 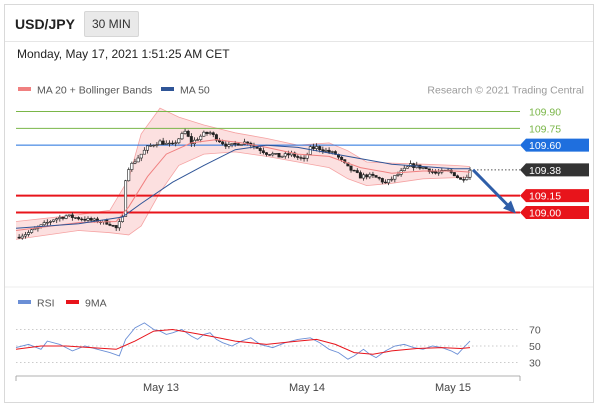 I want to click on level-tag-109-38: 109.38, so click(x=554, y=170).